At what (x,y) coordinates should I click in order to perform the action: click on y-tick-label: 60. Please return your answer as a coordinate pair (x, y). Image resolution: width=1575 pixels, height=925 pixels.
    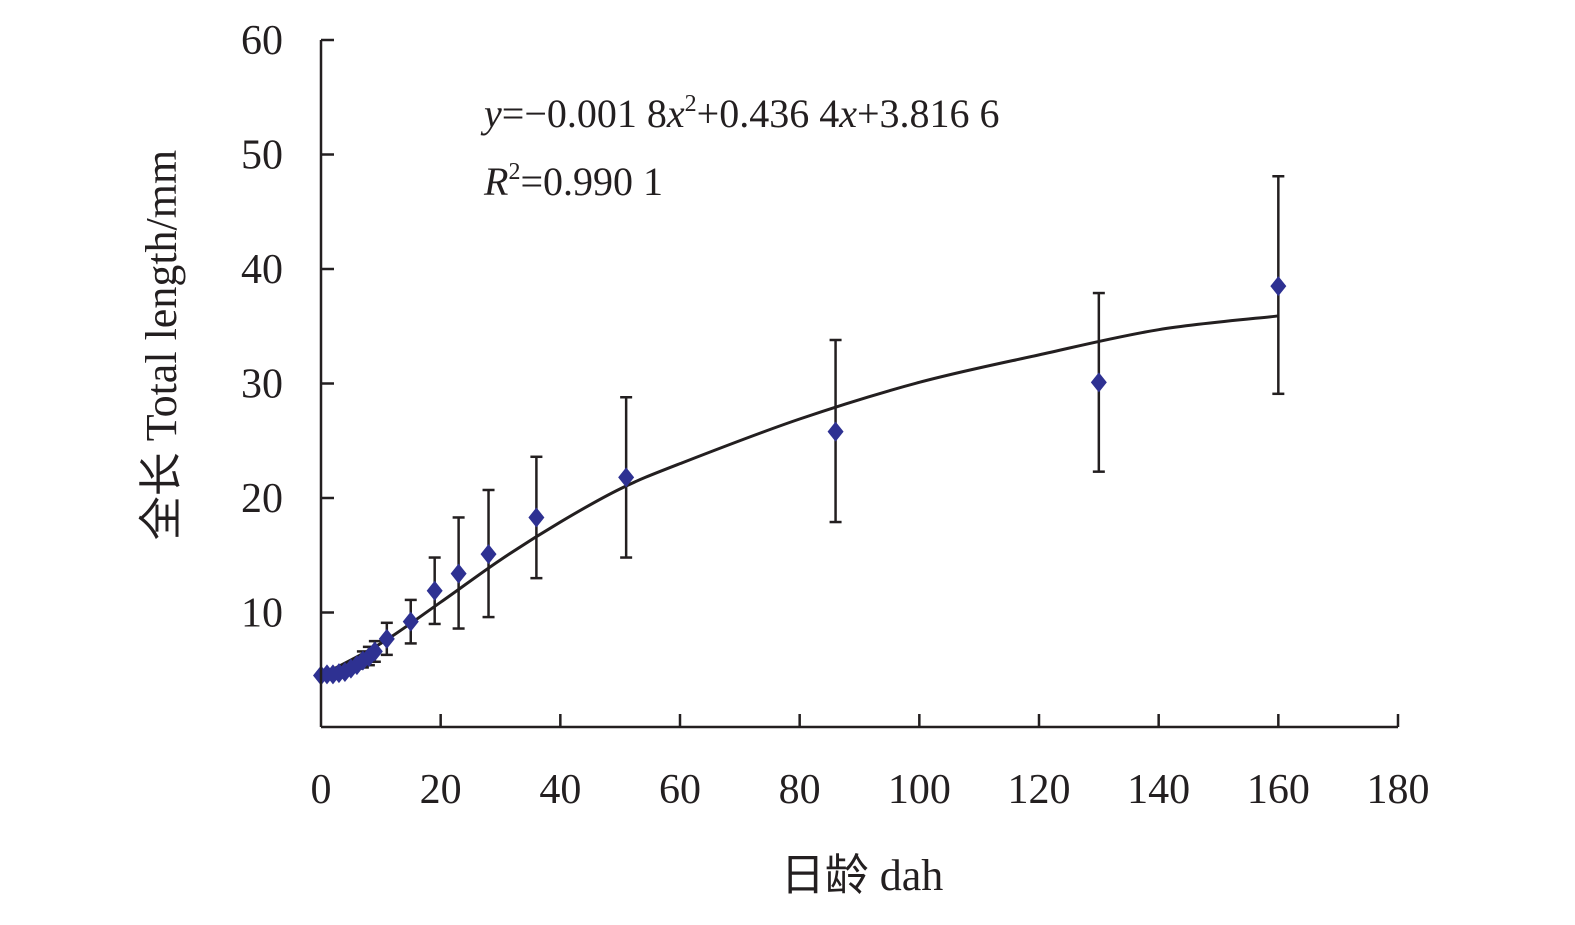
    Looking at the image, I should click on (262, 41).